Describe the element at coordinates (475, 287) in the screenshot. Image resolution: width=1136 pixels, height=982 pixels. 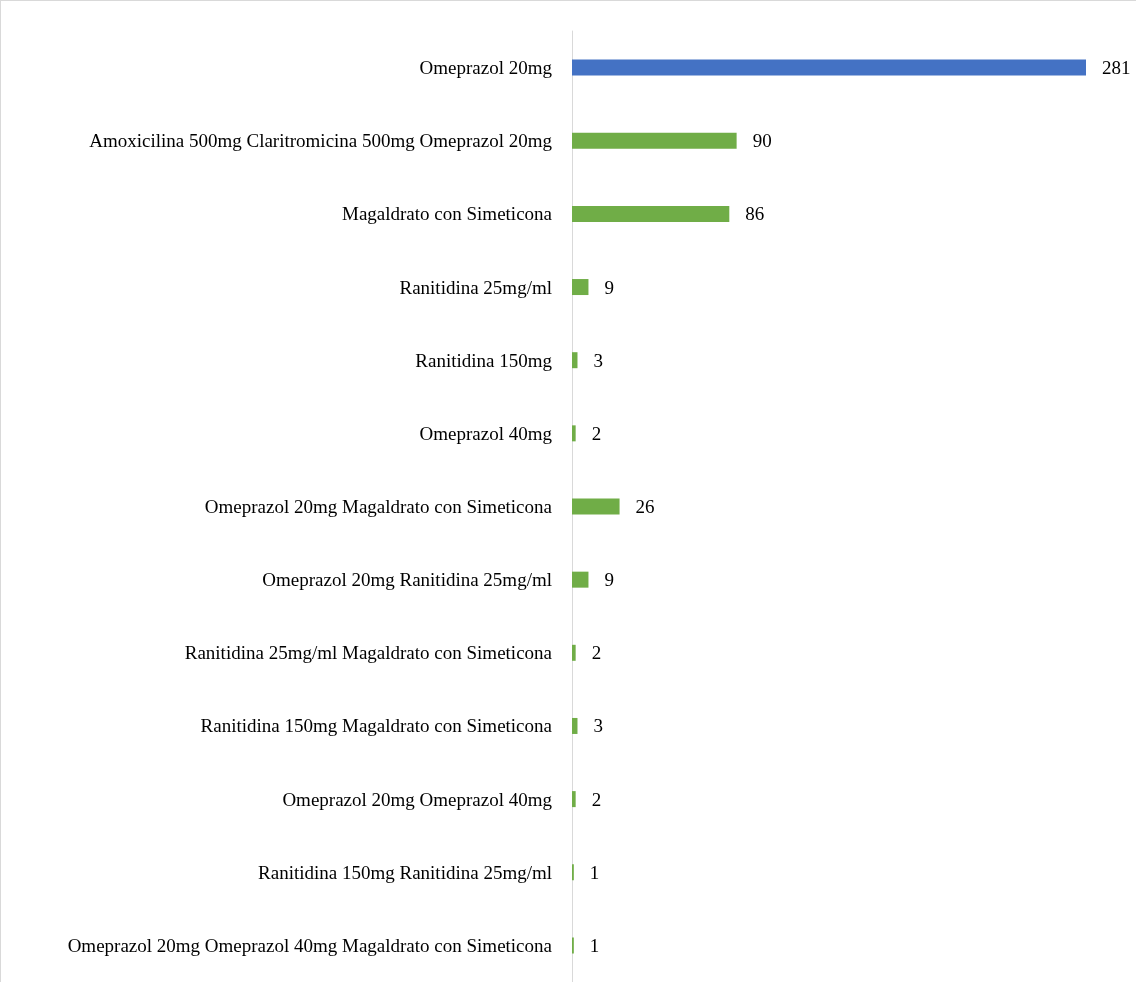
I see `y-tick-label: Ranitidina 25mg/ml` at that location.